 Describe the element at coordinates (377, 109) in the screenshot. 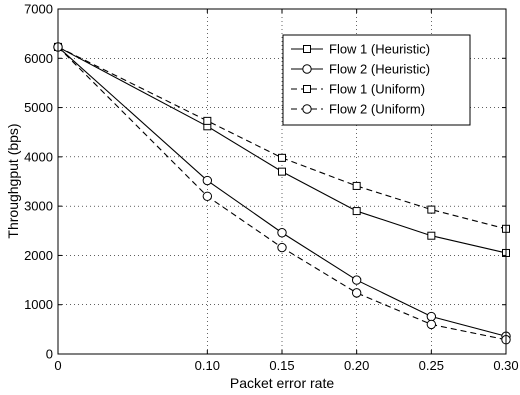

I see `legend-label: Flow 2 (Uniform)` at that location.